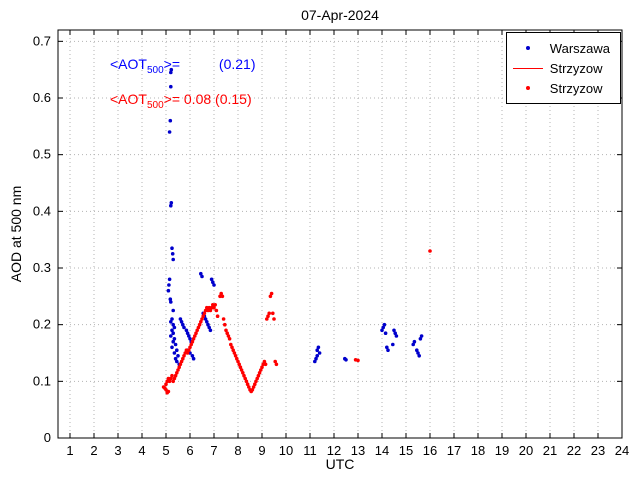  I want to click on annotation-text-post: >= (0.21), so click(209, 64).